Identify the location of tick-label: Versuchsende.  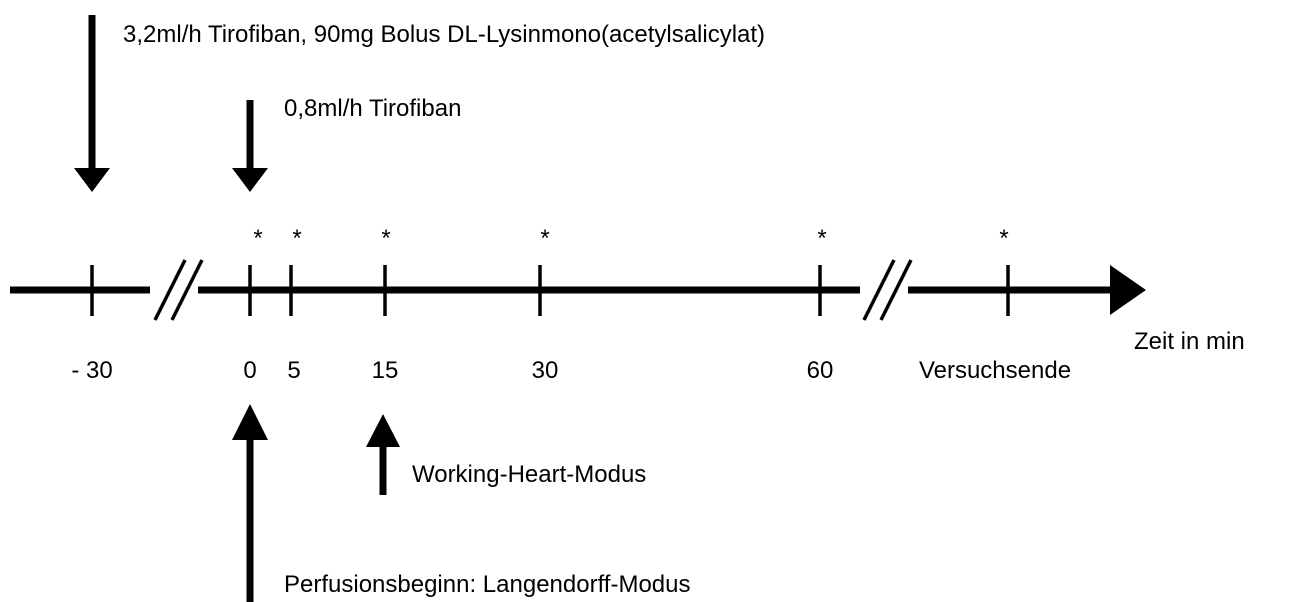
(995, 370).